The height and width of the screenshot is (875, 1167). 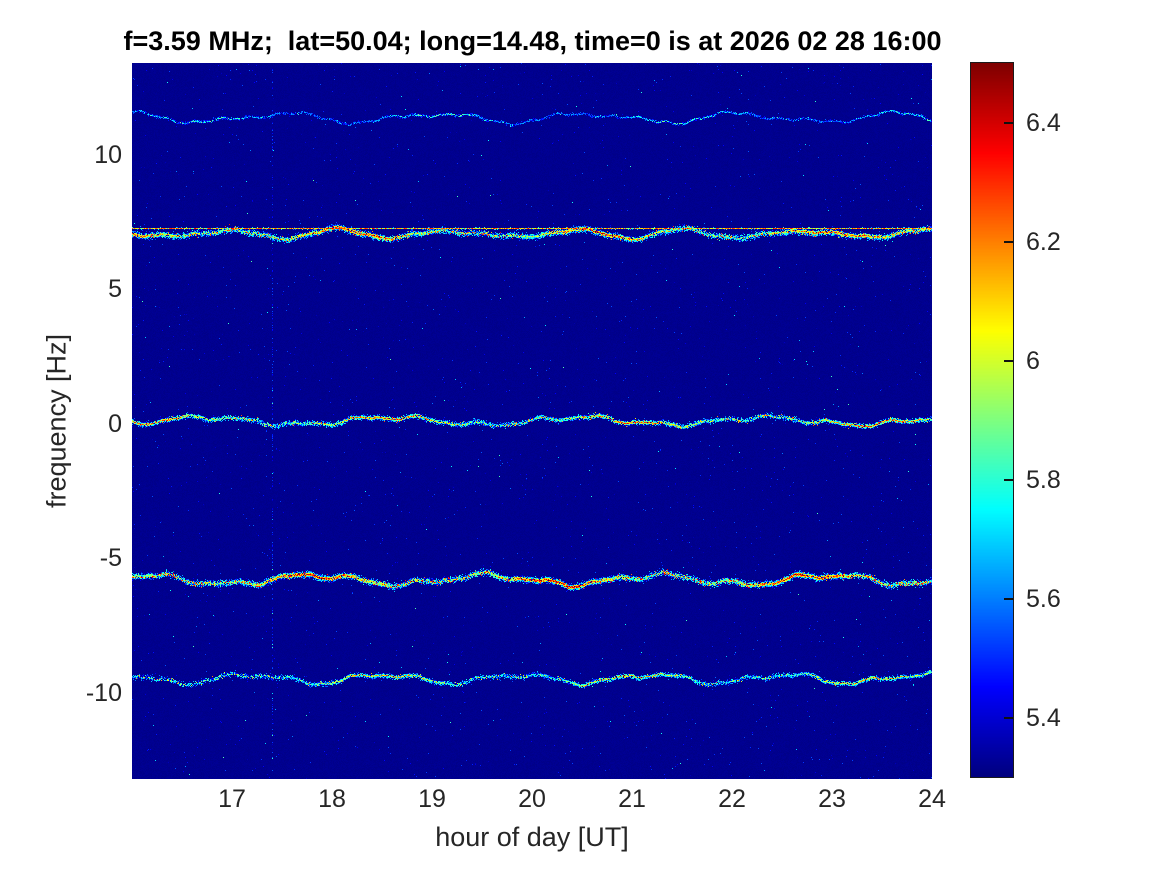 I want to click on x-tick-label: 17, so click(x=232, y=799).